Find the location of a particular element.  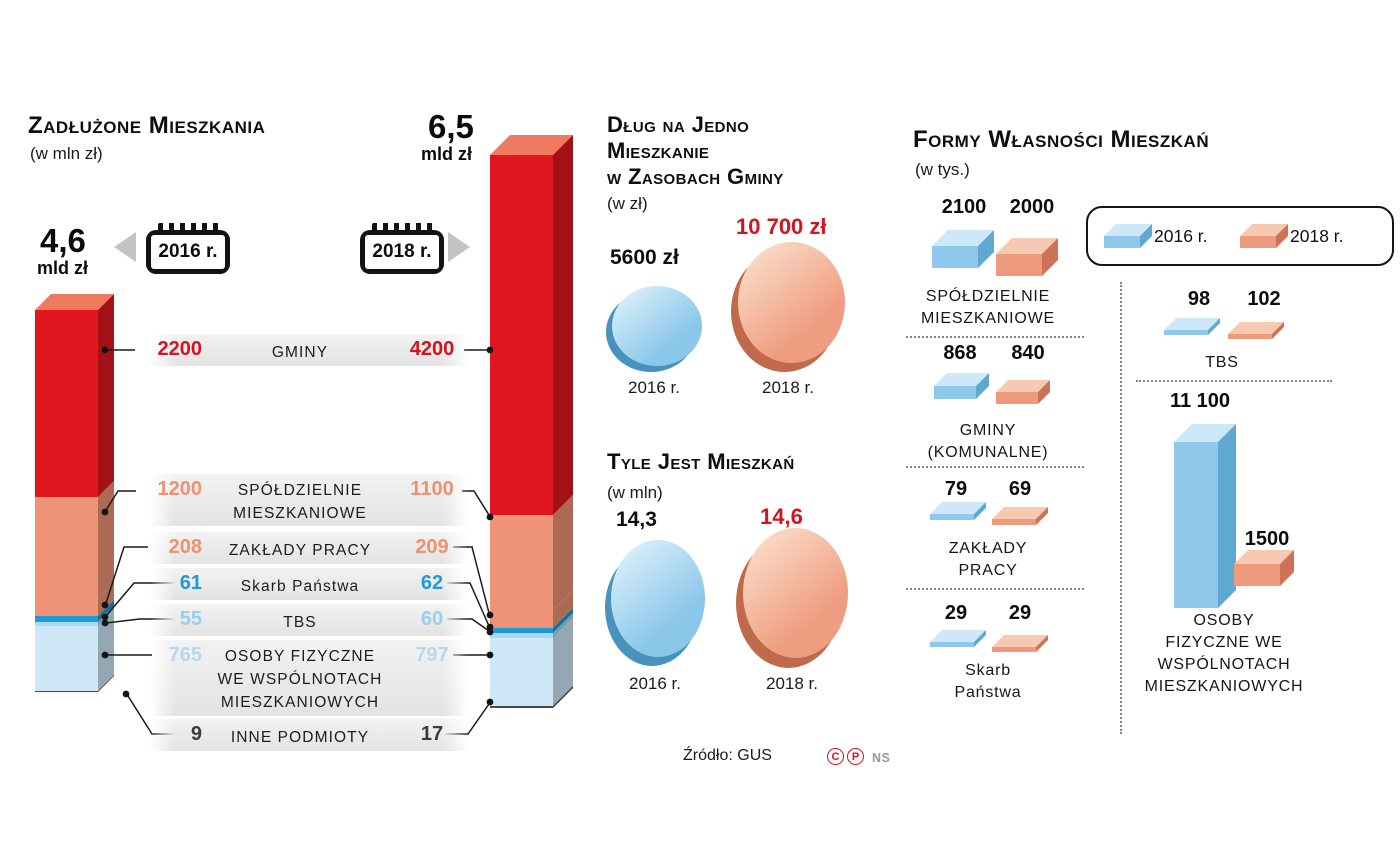

row-label-line: WE WSPÓLNOTACH is located at coordinates (300, 679).